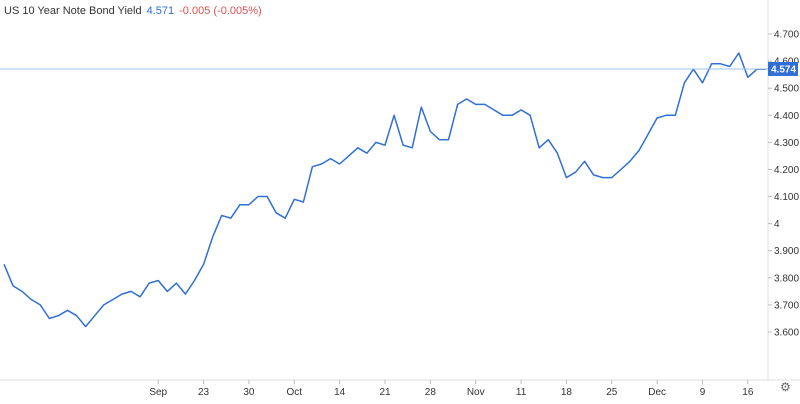  Describe the element at coordinates (476, 392) in the screenshot. I see `x-tick-label: Nov` at that location.